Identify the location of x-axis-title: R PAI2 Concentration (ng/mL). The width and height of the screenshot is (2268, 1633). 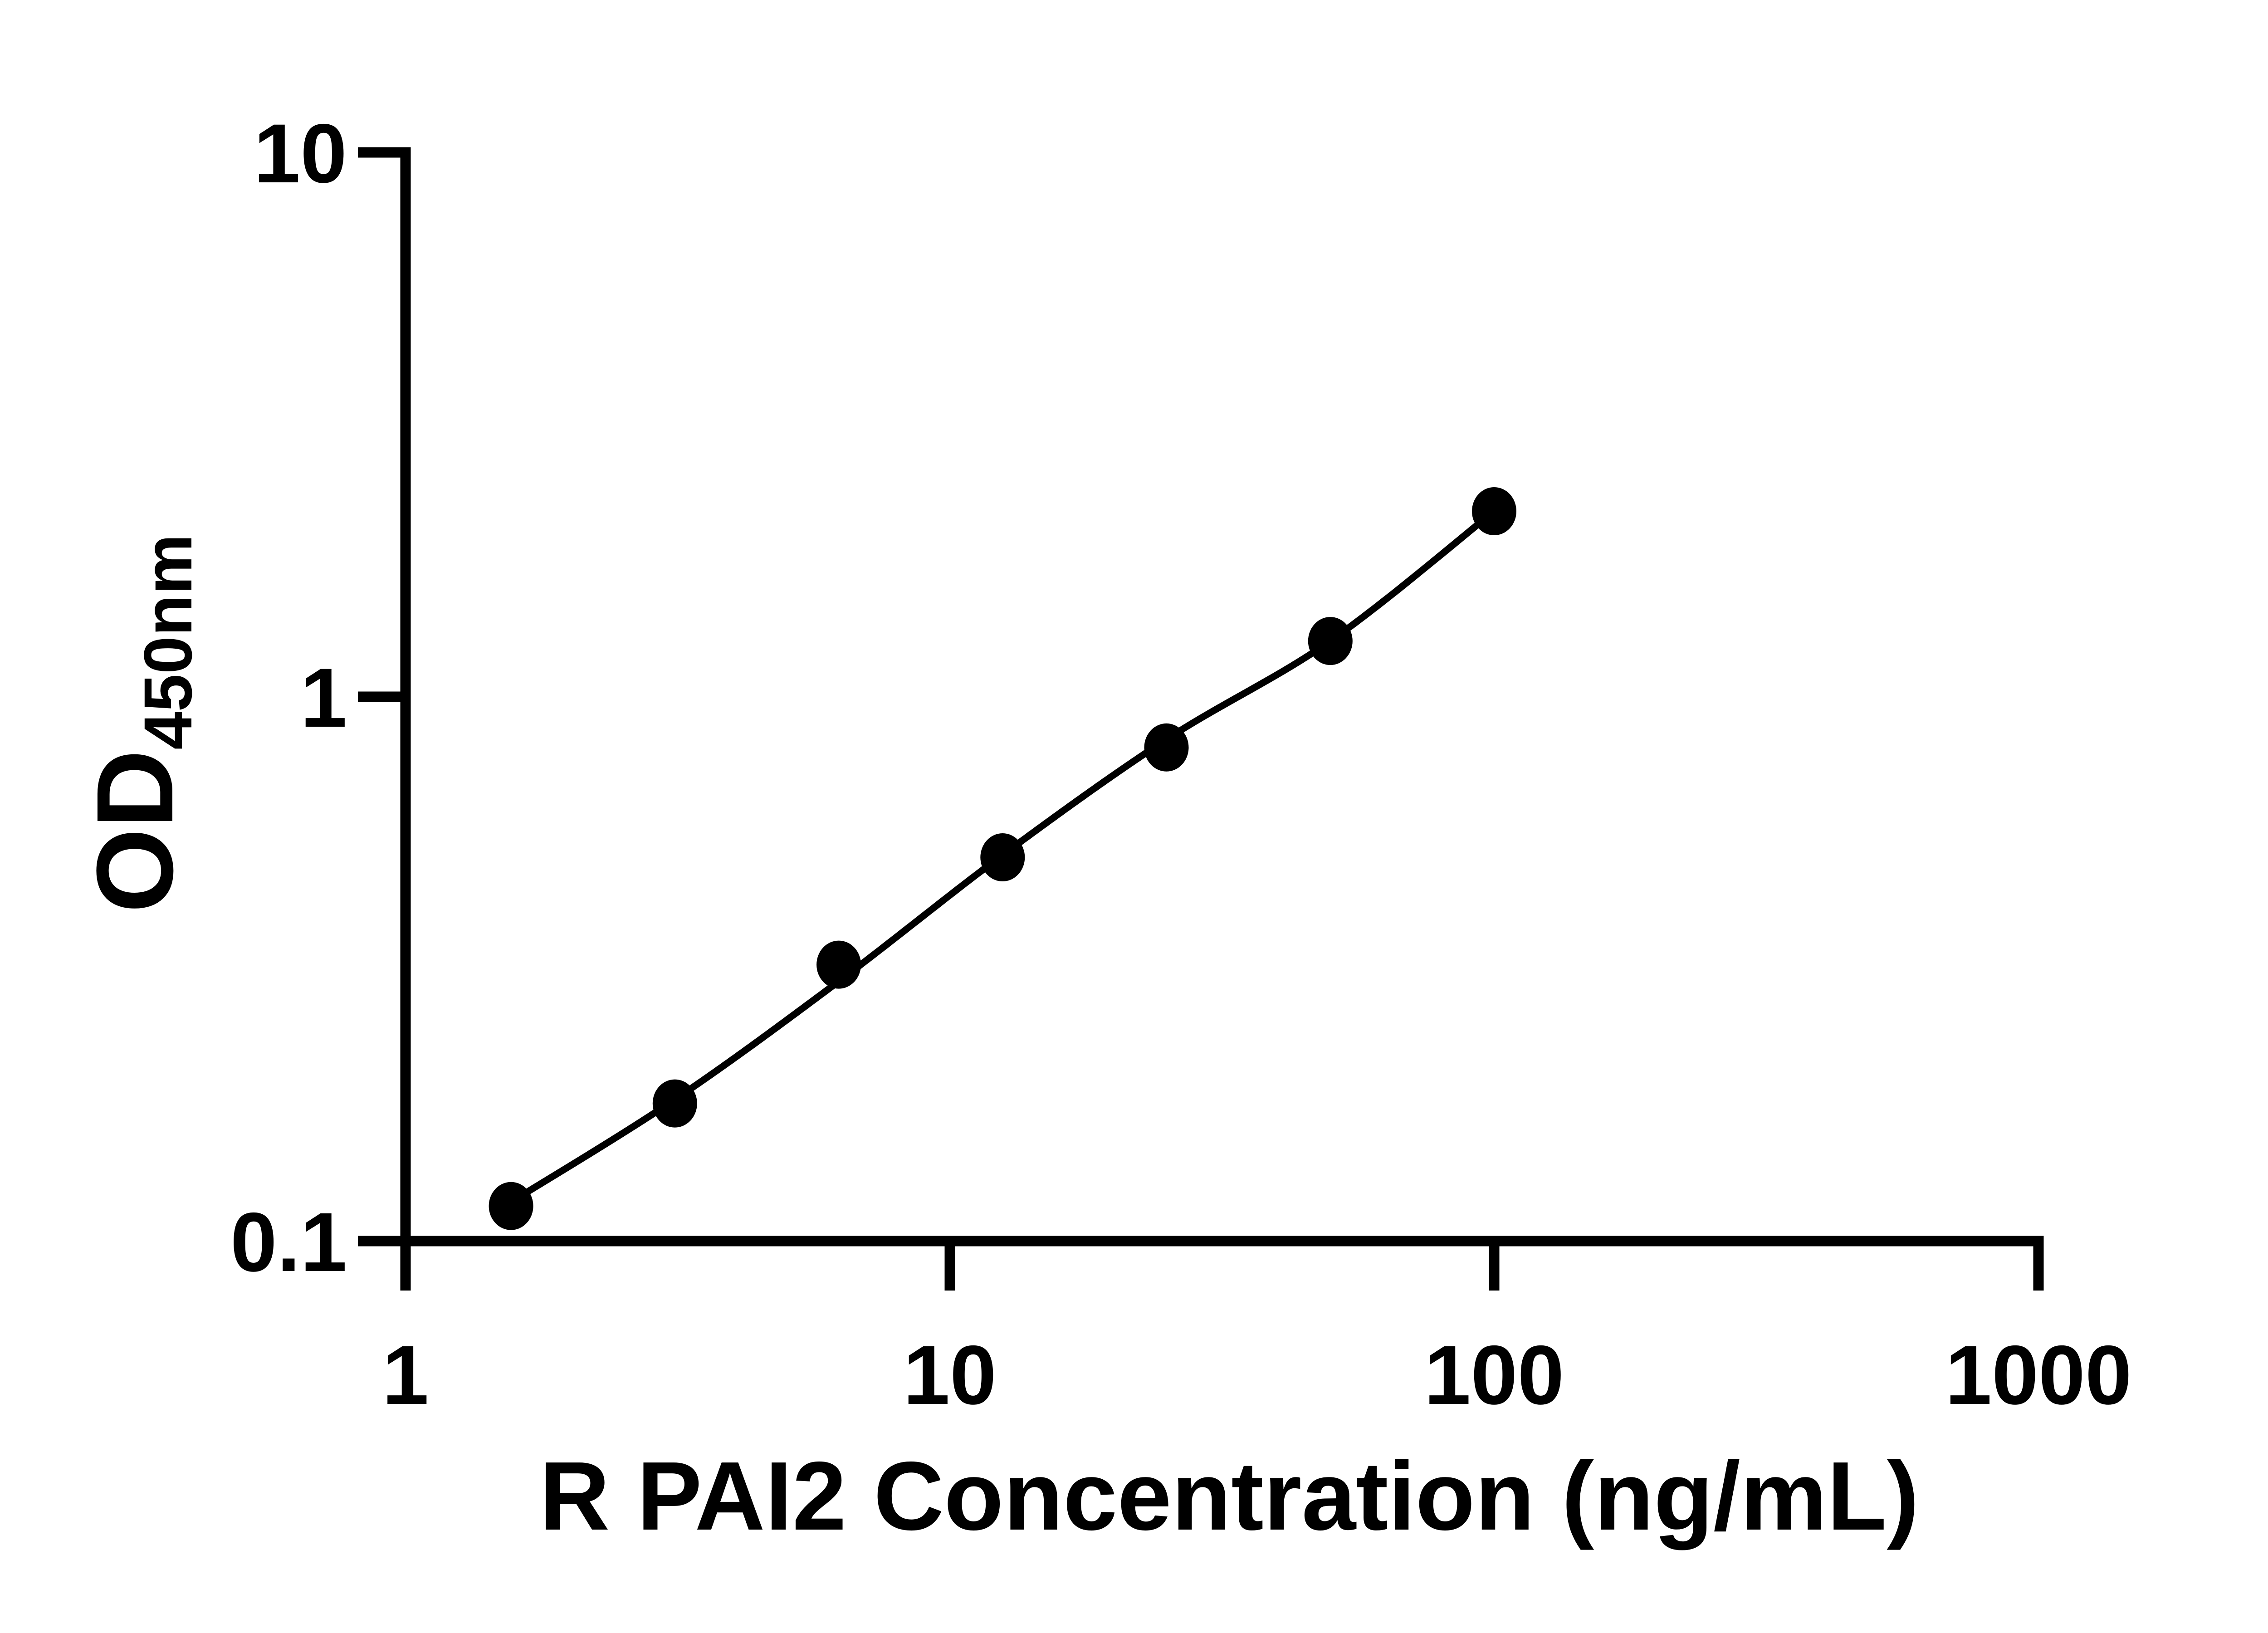
(1229, 1495).